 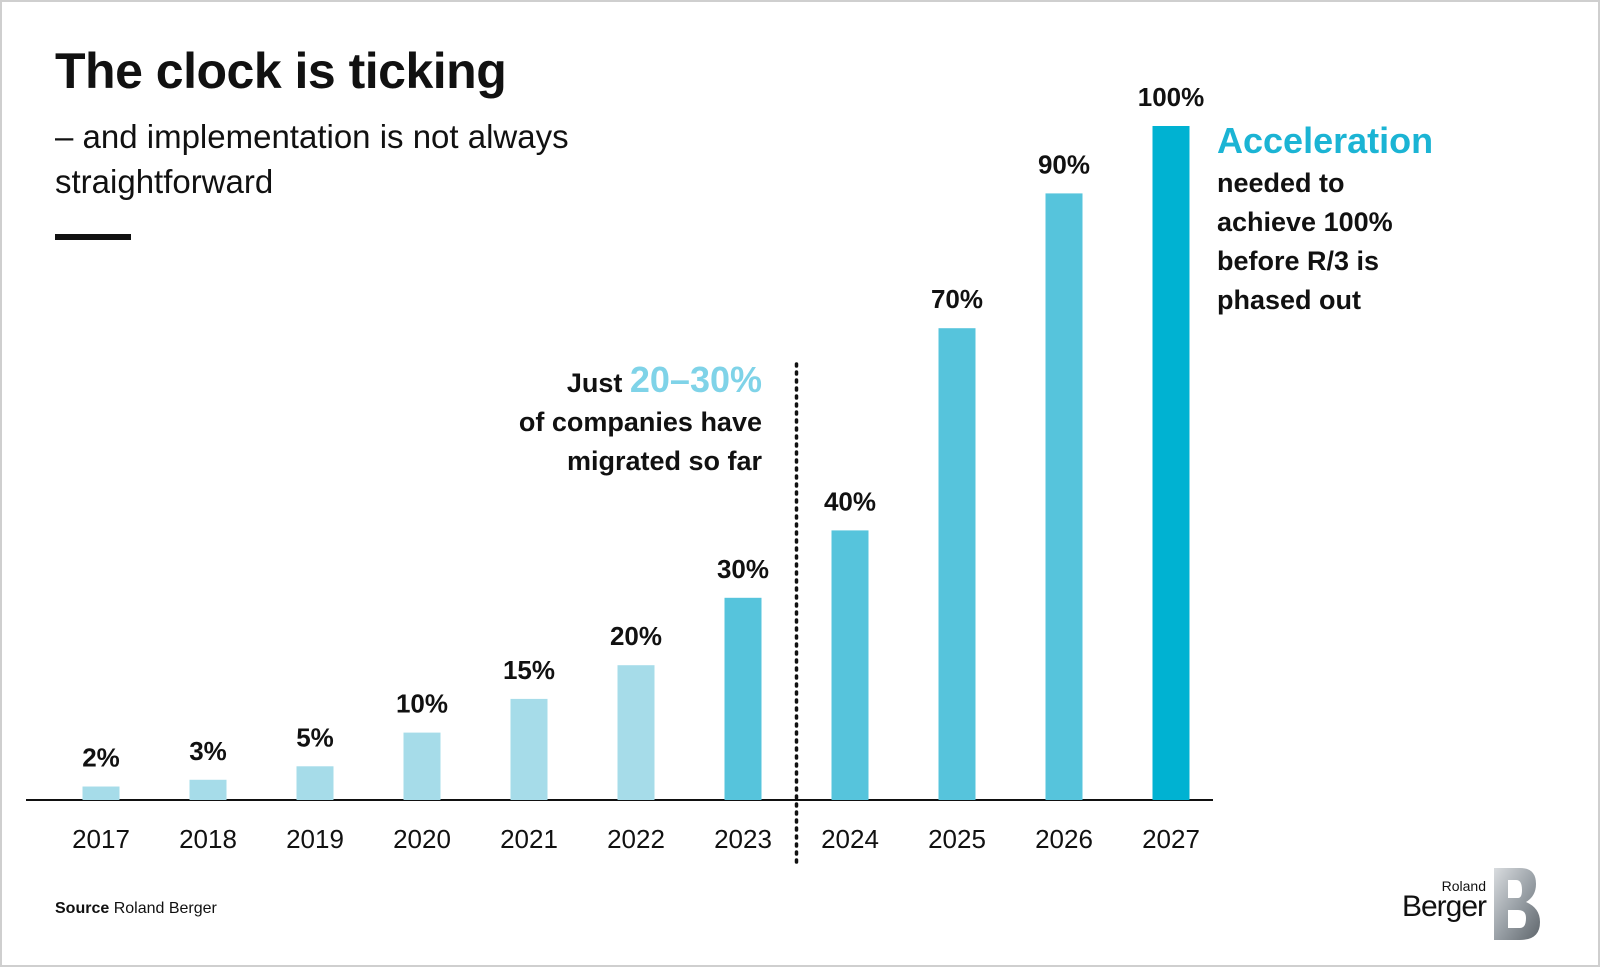 What do you see at coordinates (315, 737) in the screenshot?
I see `data-label-2019: 5%` at bounding box center [315, 737].